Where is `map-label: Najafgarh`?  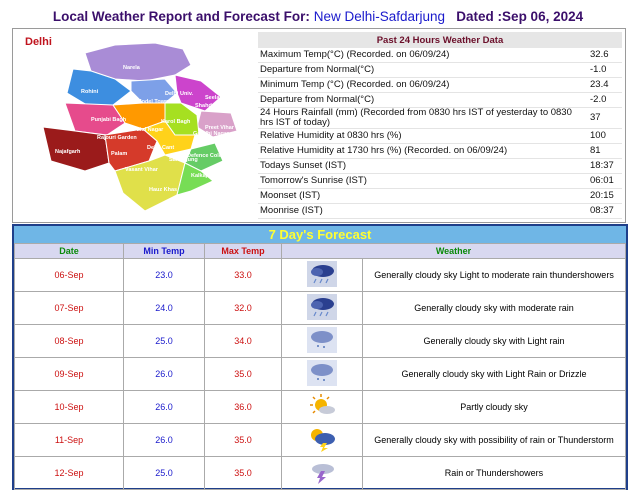
map-label: Najafgarh is located at coordinates (68, 152).